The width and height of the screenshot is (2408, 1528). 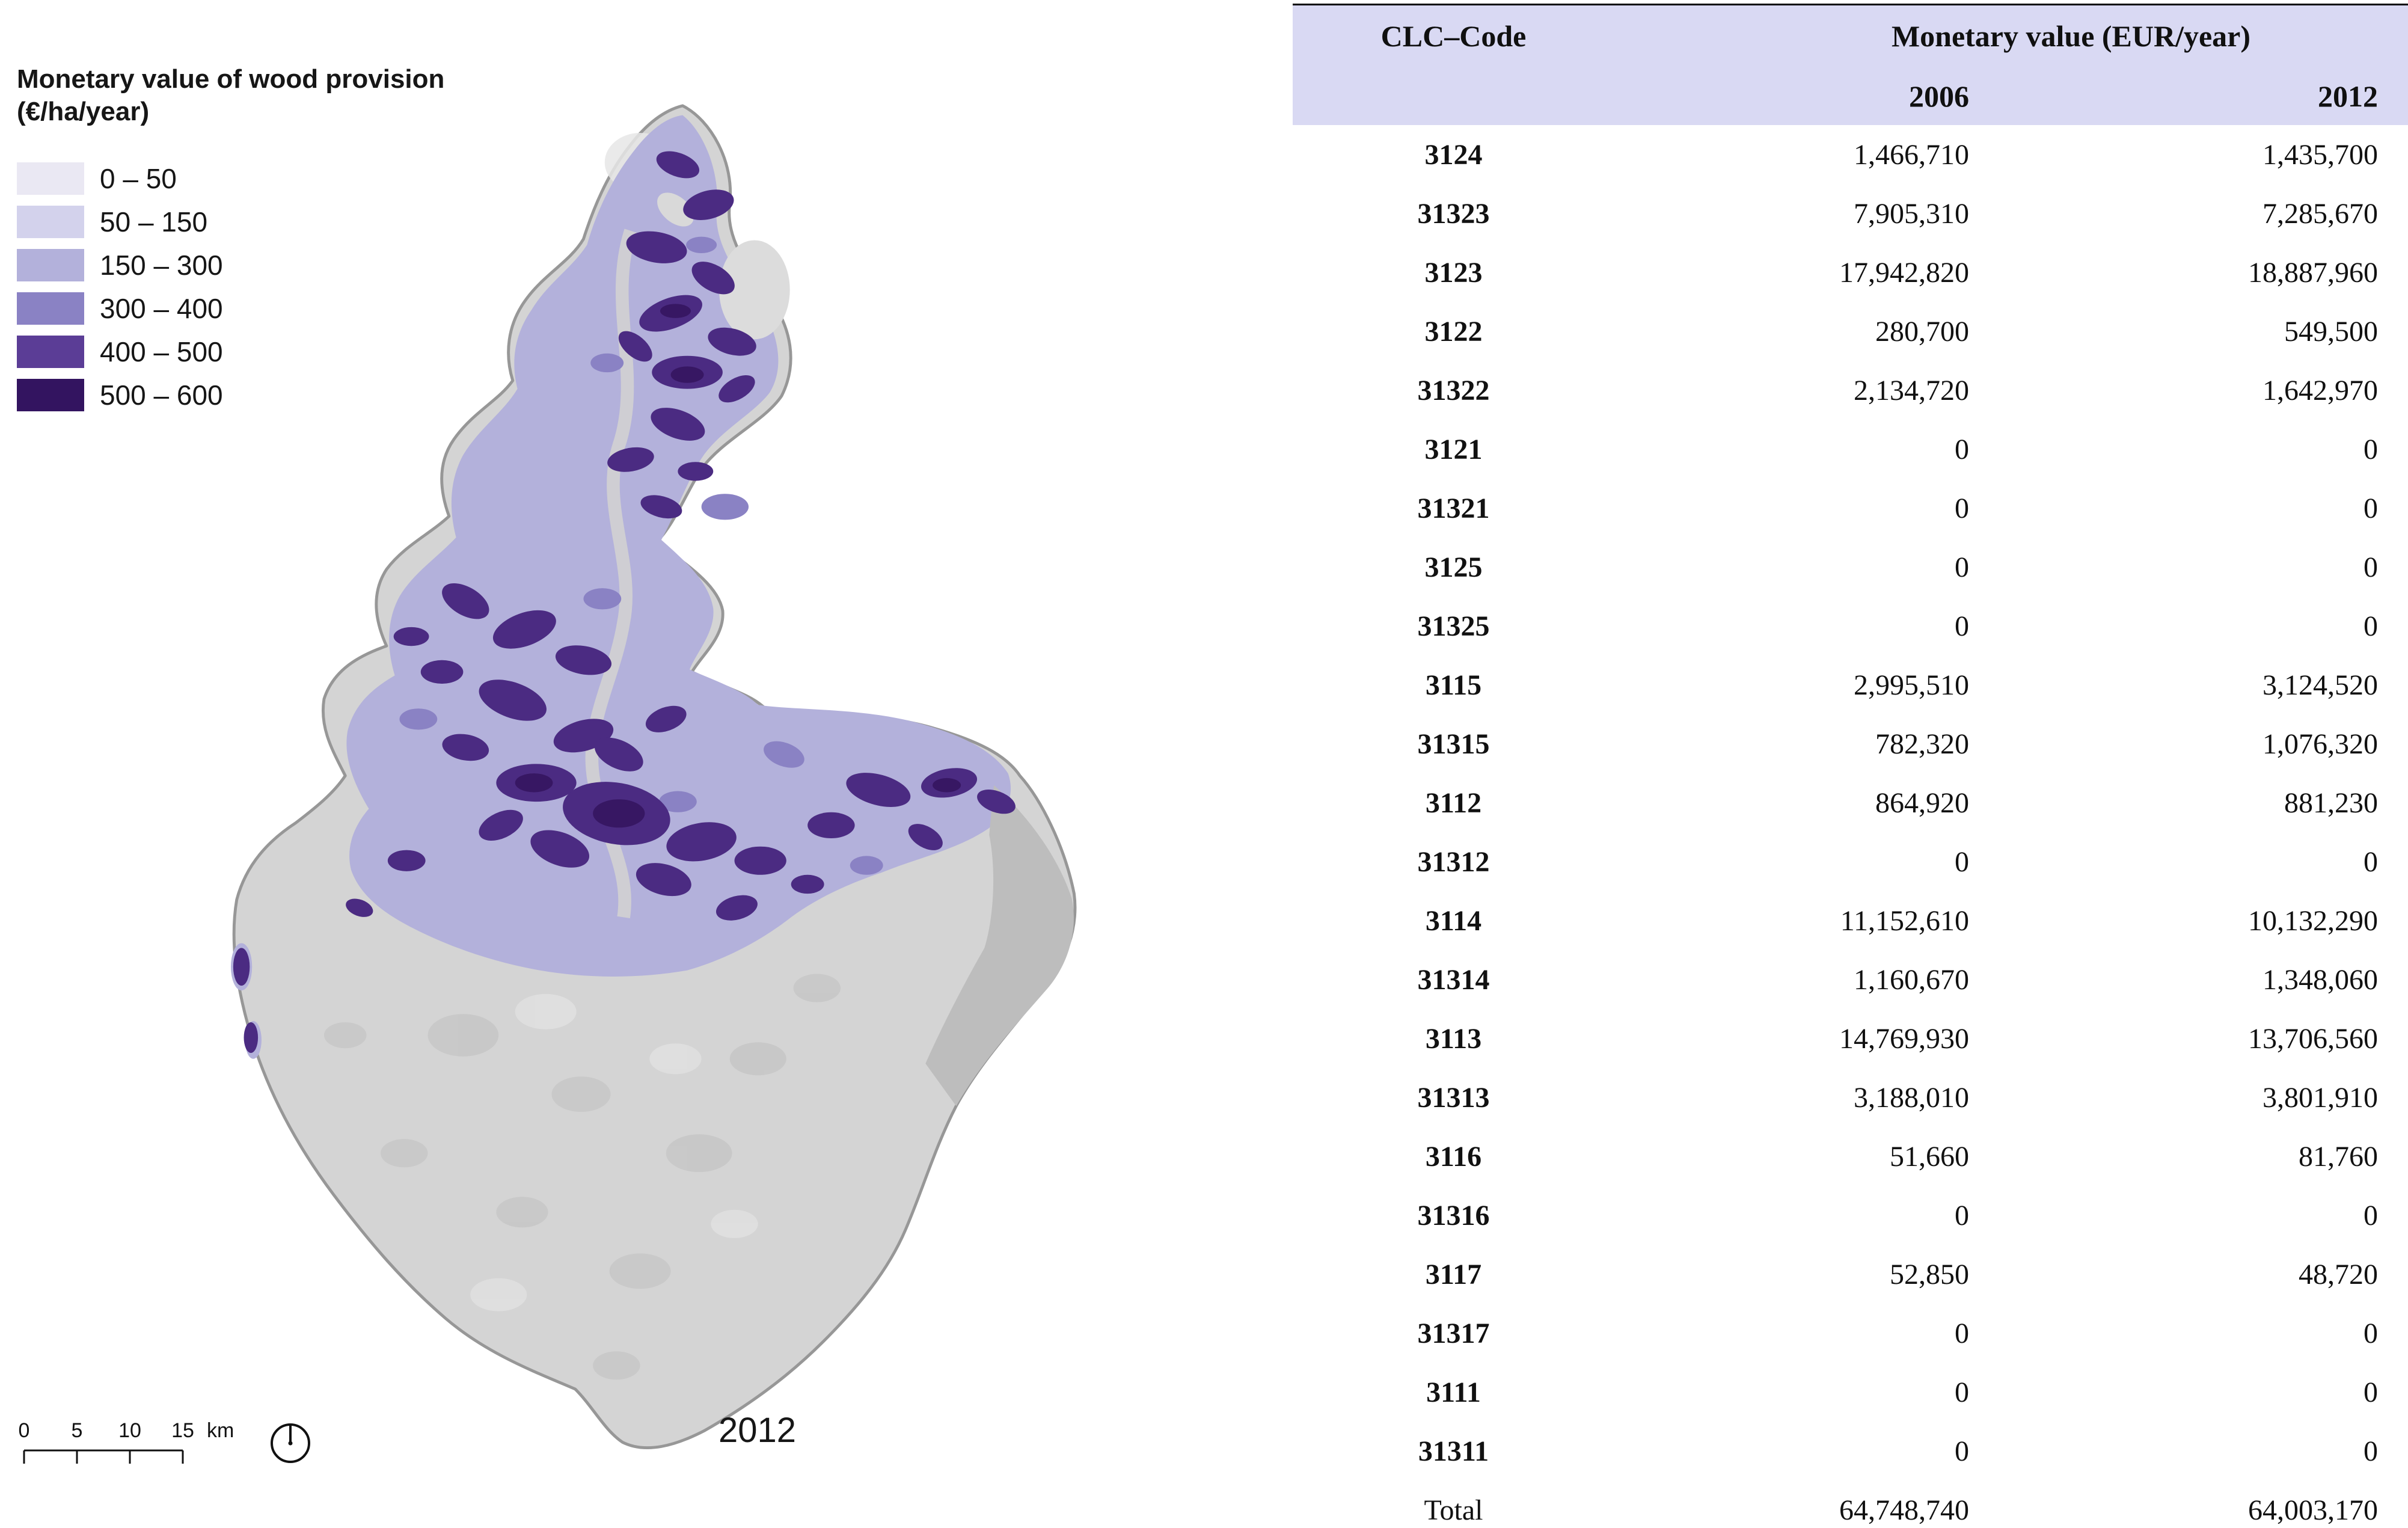 What do you see at coordinates (2320, 744) in the screenshot?
I see `value-2012-cell: 1,076,320` at bounding box center [2320, 744].